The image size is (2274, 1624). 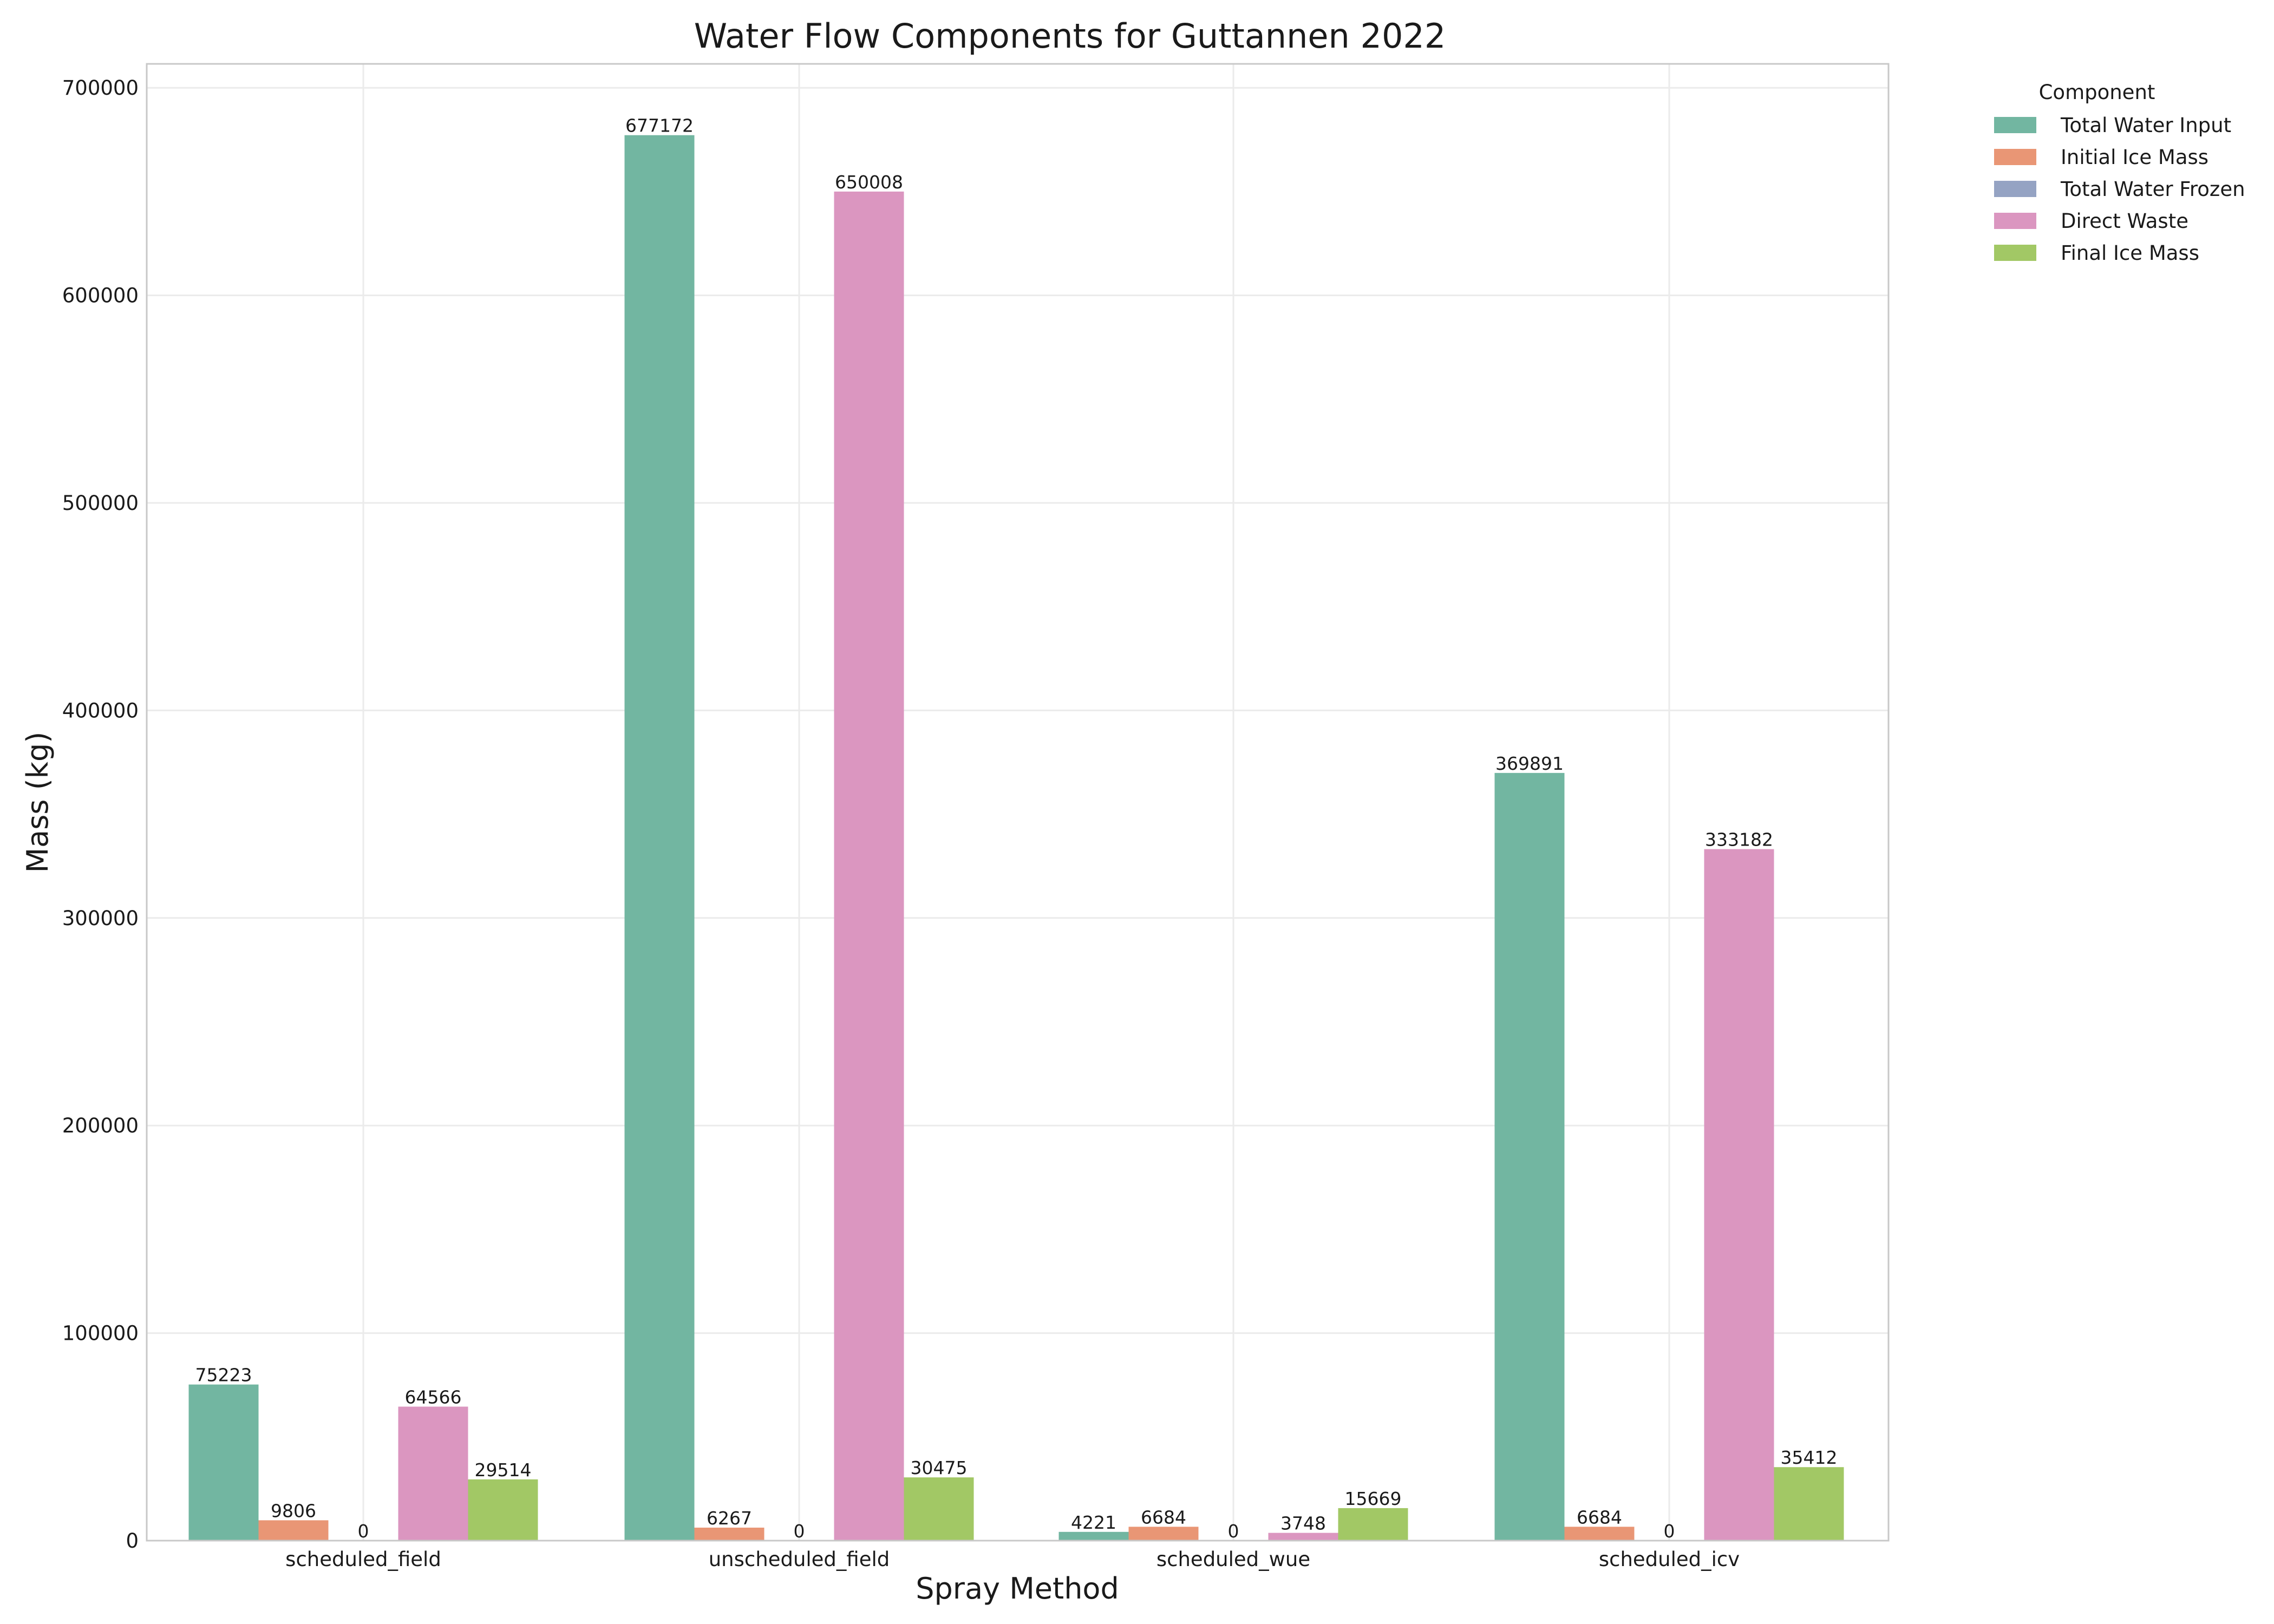 What do you see at coordinates (659, 125) in the screenshot?
I see `bar-value-label: 677172` at bounding box center [659, 125].